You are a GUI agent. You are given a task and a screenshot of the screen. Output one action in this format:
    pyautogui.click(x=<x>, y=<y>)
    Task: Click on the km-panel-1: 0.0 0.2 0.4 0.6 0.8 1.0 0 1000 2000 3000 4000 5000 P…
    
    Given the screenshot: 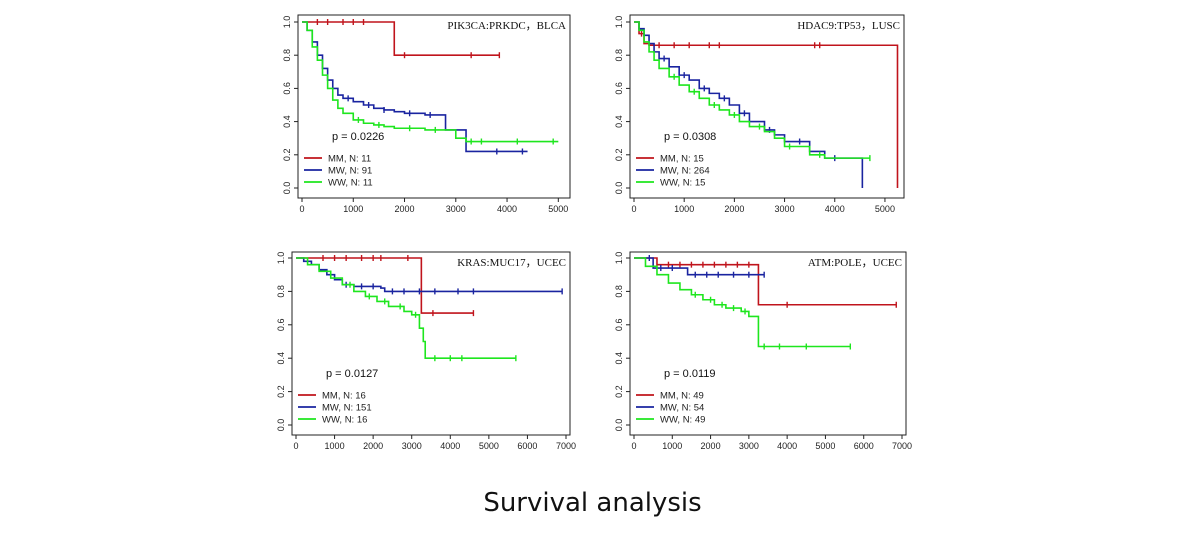 What is the action you would take?
    pyautogui.click(x=426, y=114)
    